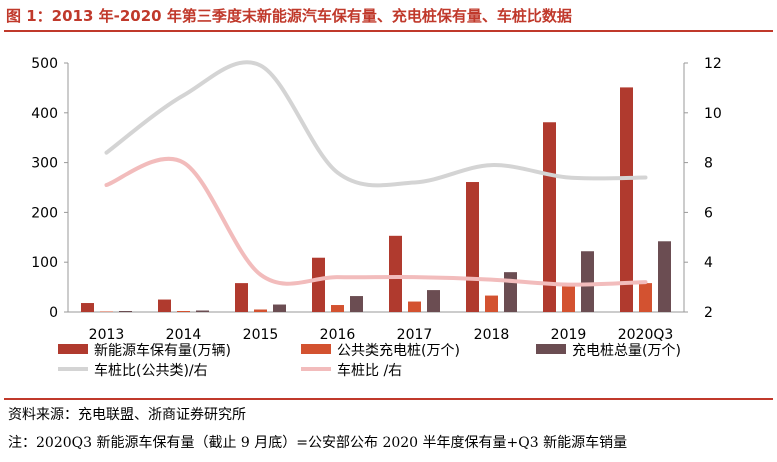  I want to click on x-tick-label: 2013, so click(107, 335).